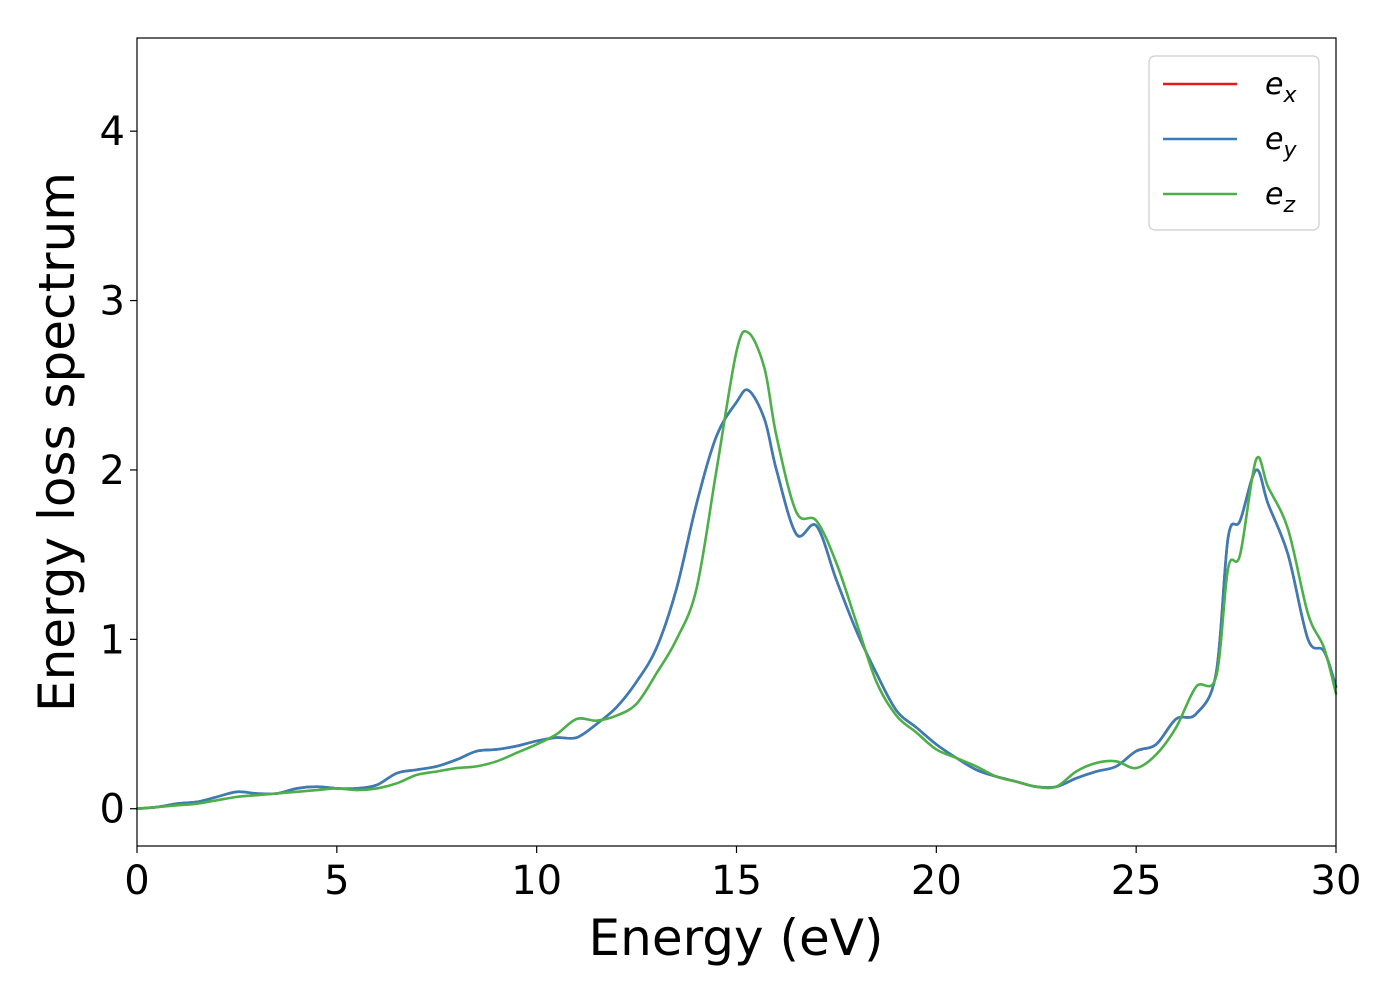 The height and width of the screenshot is (1000, 1400). I want to click on legend-label-ey: ey, so click(1281, 142).